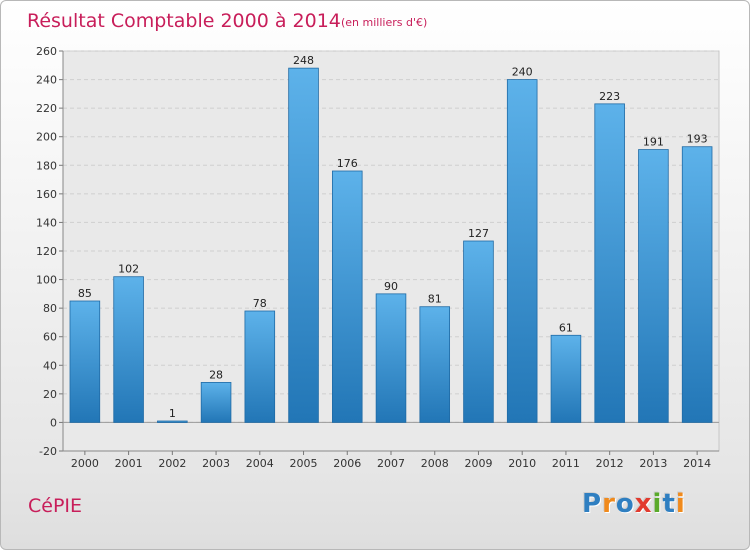  I want to click on data-label: 191, so click(653, 142).